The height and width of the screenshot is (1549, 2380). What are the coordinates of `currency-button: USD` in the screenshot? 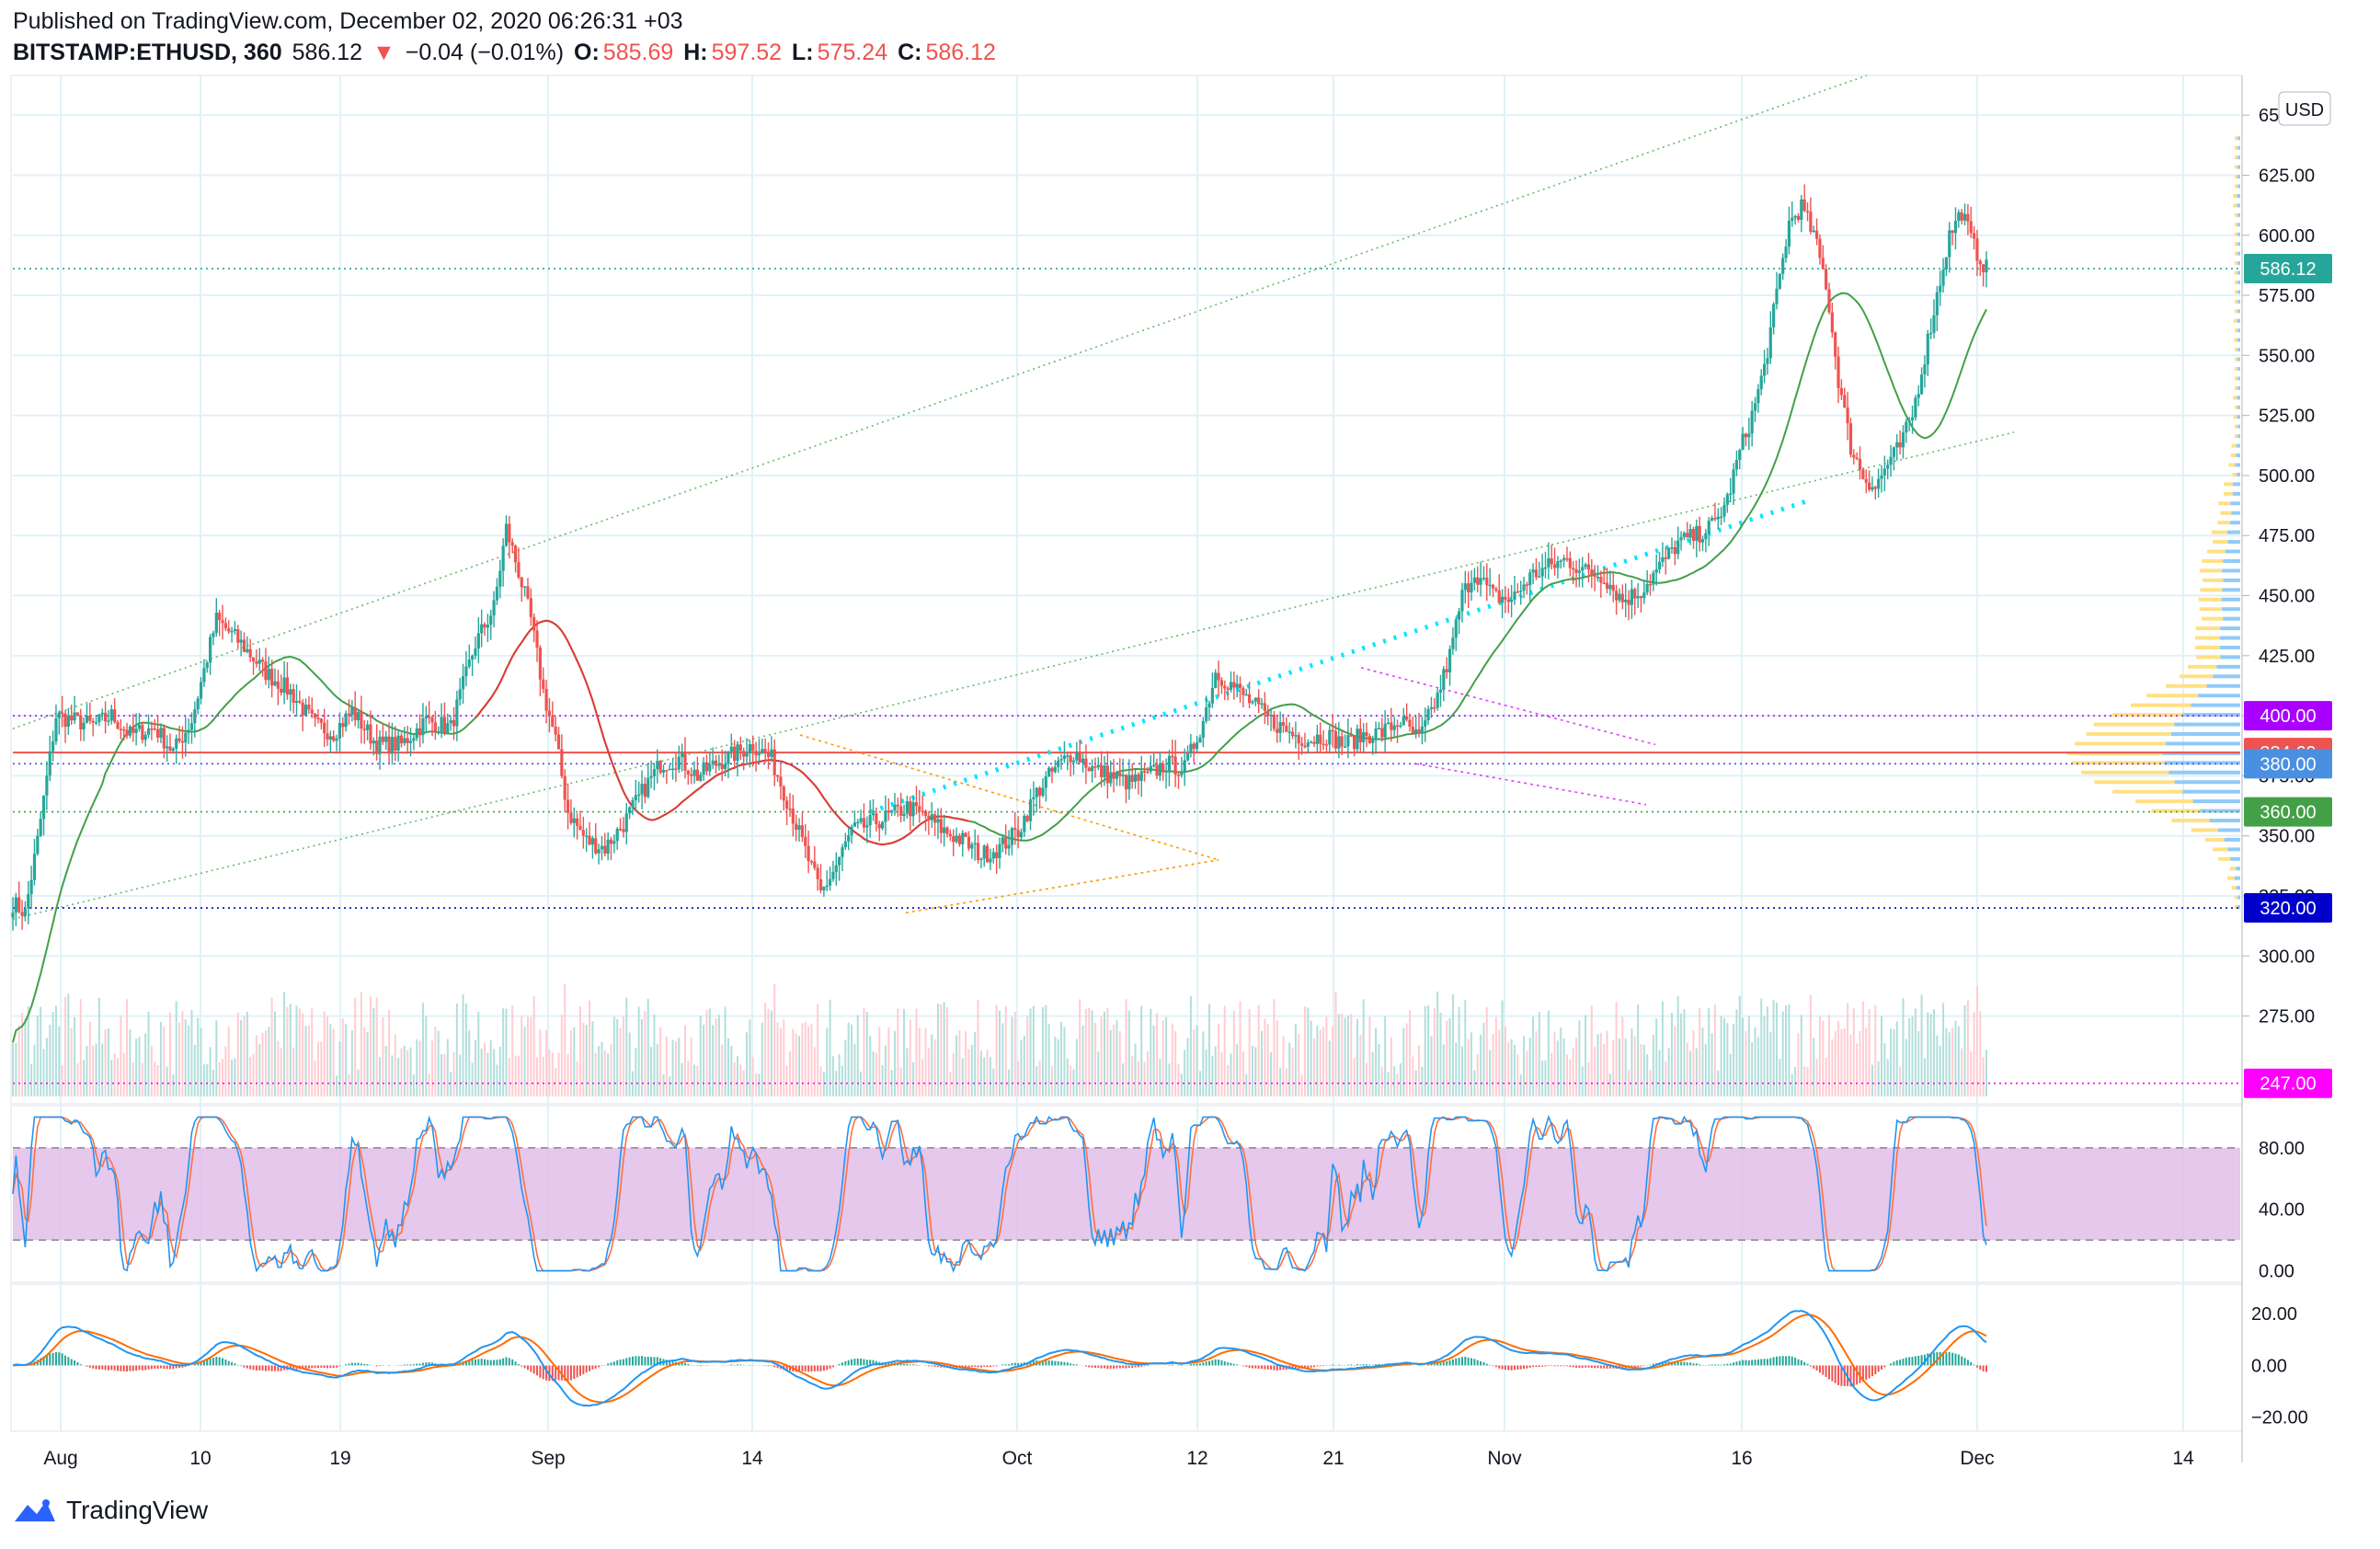 It's located at (2304, 109).